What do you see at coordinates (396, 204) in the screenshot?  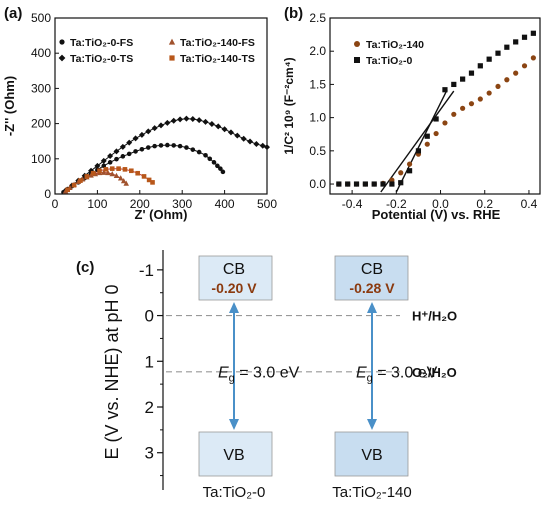 I see `x-tick-label: -0.2` at bounding box center [396, 204].